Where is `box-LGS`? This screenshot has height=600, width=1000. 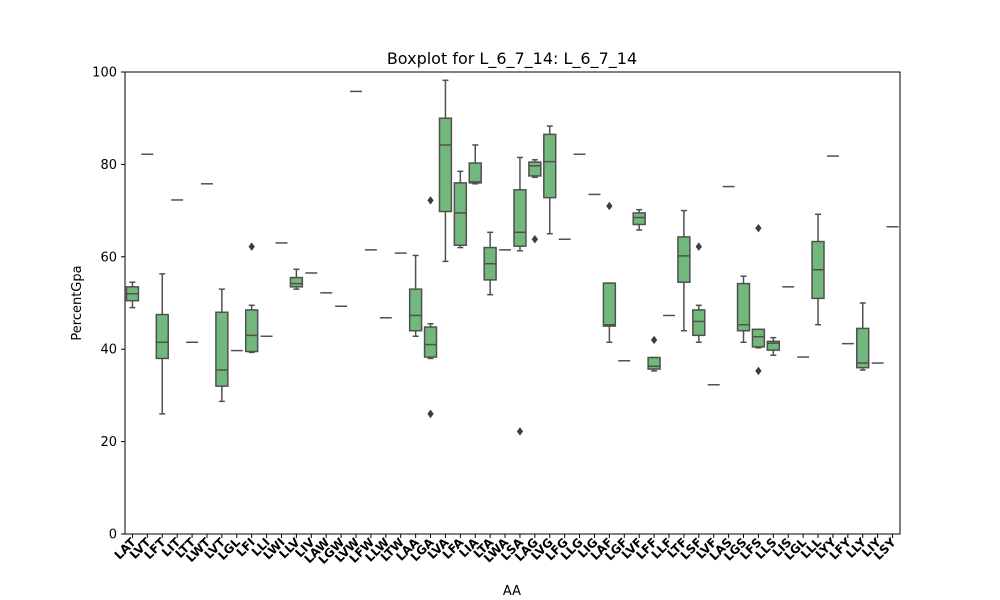
box-LGS is located at coordinates (743, 309).